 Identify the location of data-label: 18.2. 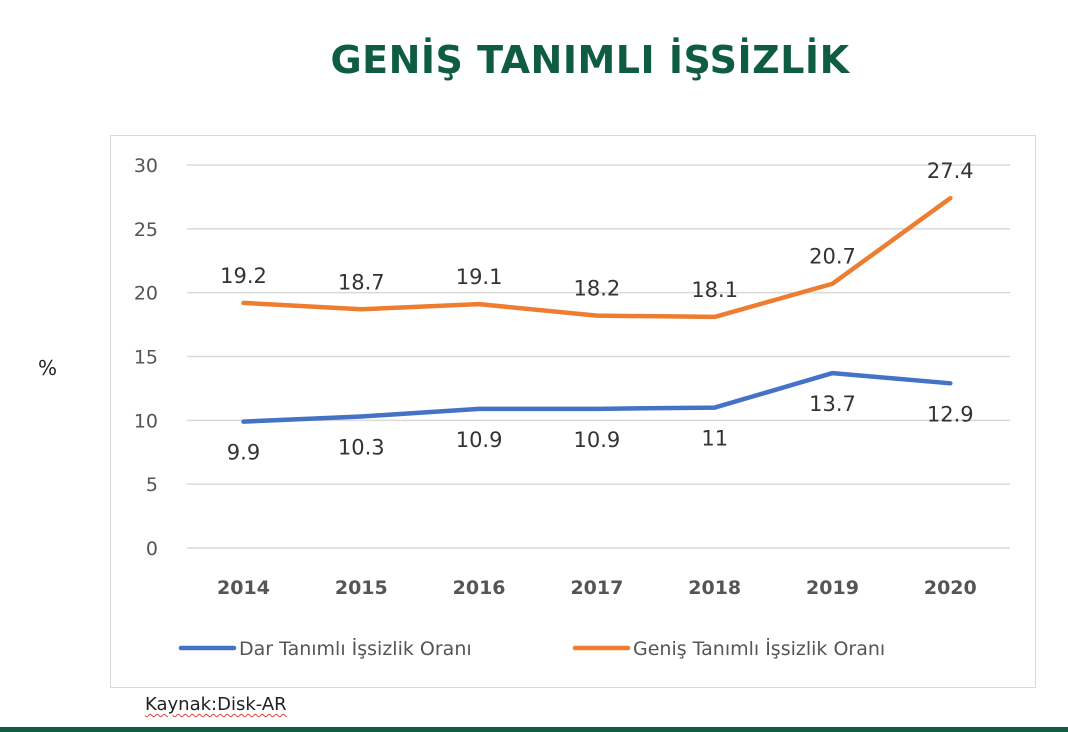
(597, 289).